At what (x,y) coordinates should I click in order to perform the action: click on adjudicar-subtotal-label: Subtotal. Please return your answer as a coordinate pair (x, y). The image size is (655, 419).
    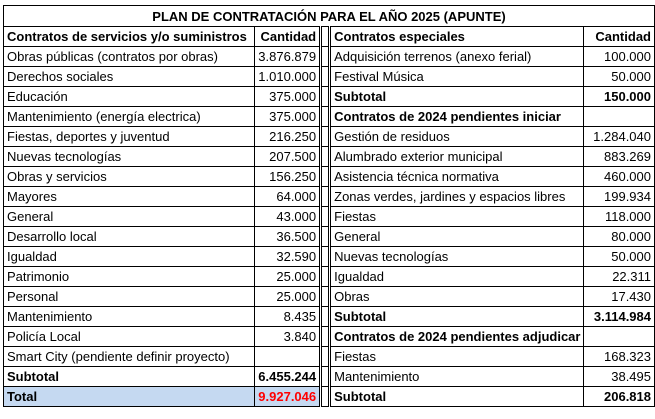
    Looking at the image, I should click on (456, 396).